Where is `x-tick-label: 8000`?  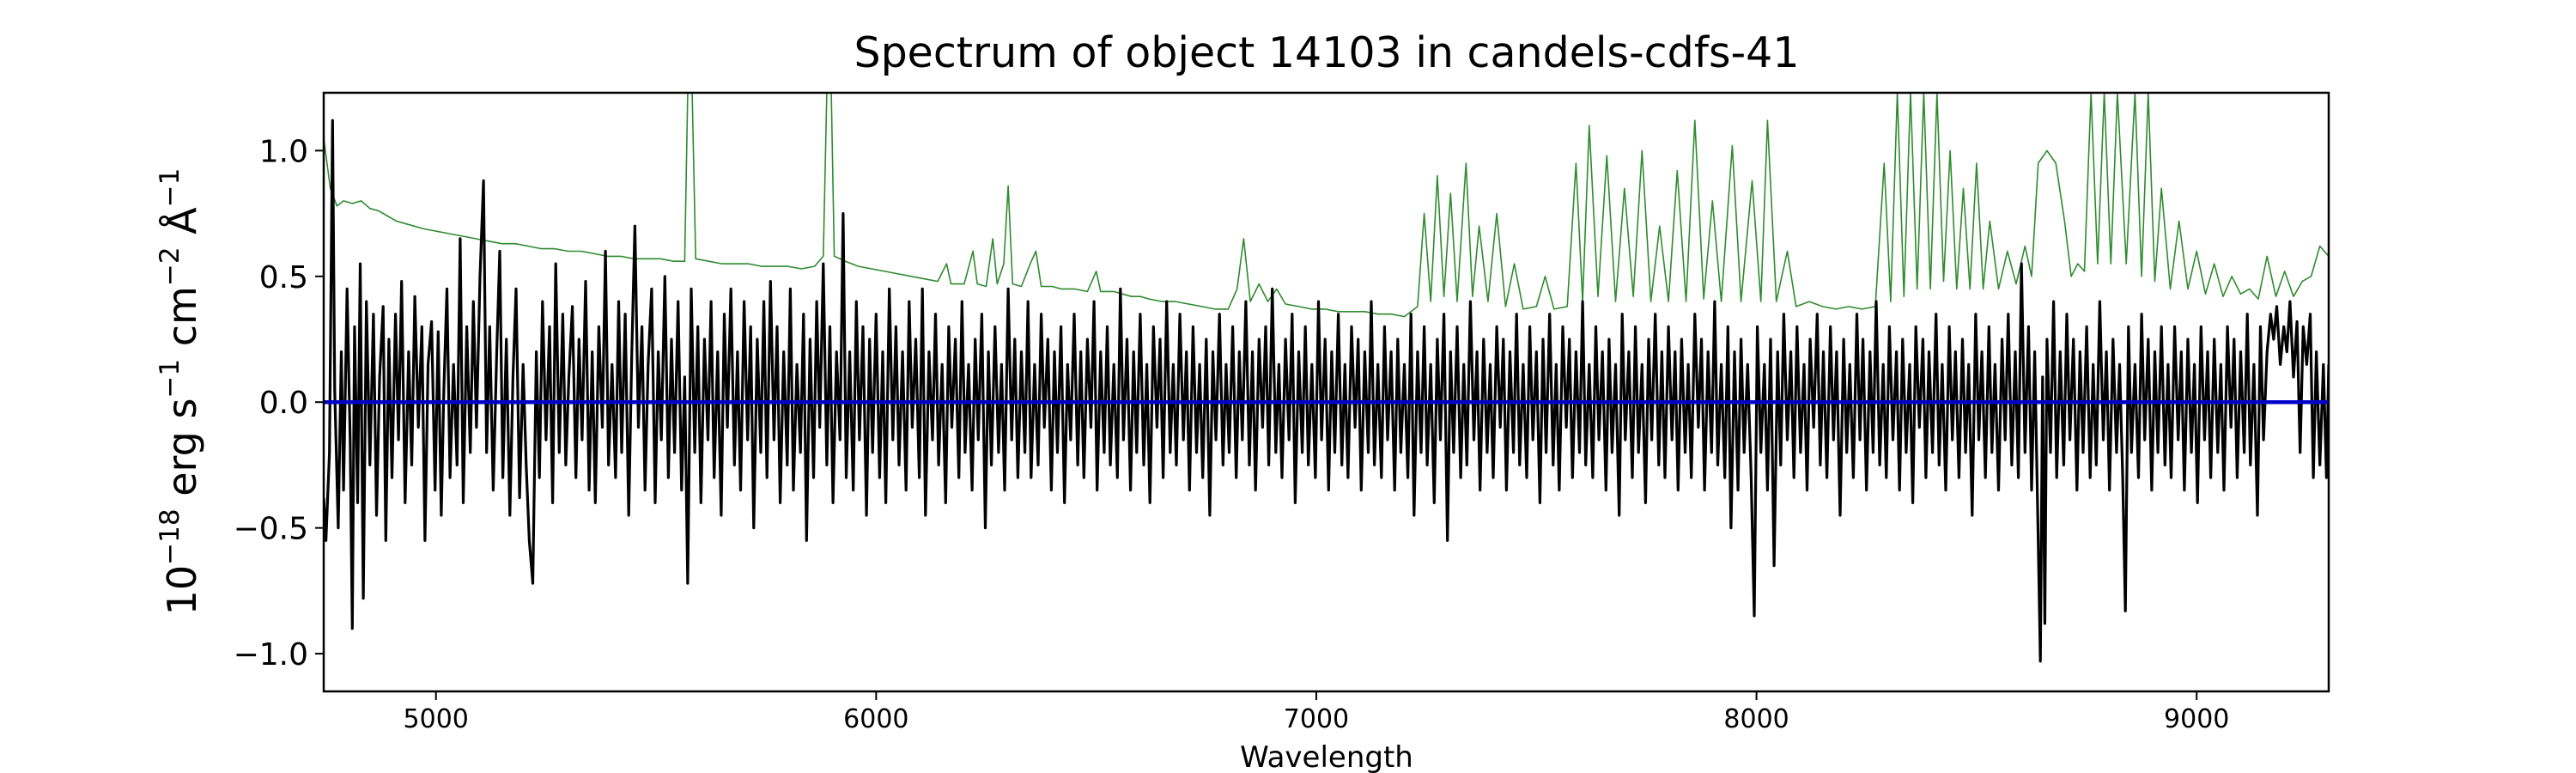
x-tick-label: 8000 is located at coordinates (1756, 719).